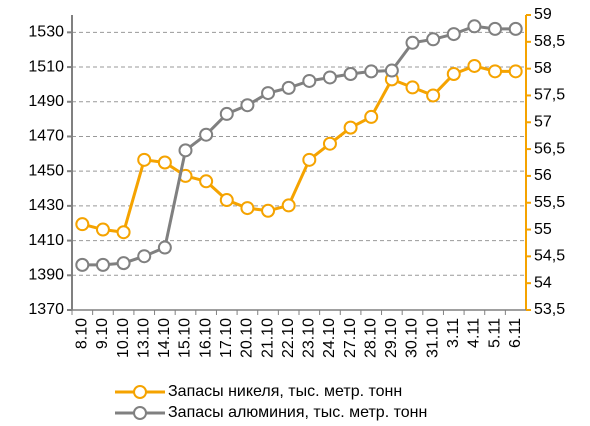 This screenshot has height=426, width=590. What do you see at coordinates (391, 338) in the screenshot?
I see `x-tick-label: 29.10` at bounding box center [391, 338].